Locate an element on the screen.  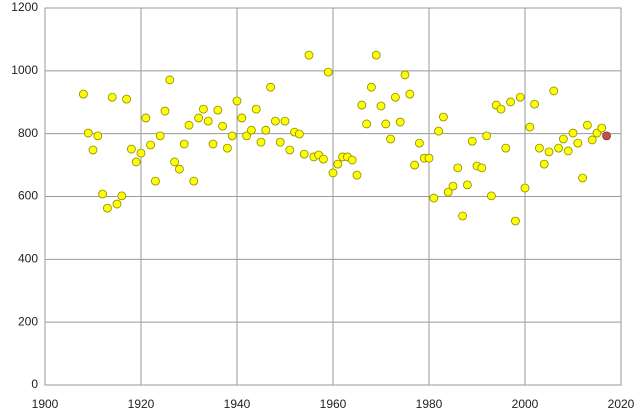
x-tick-label: 1960 is located at coordinates (333, 404).